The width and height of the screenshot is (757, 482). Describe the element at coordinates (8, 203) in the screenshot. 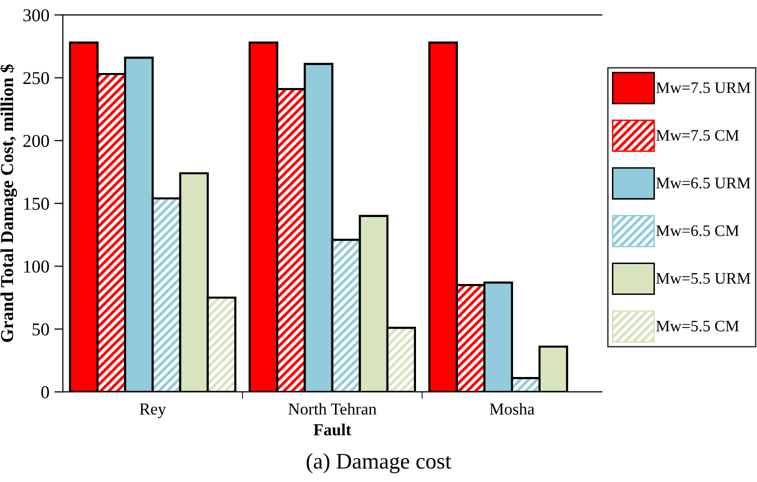

I see `y-axis-title: Grand Total Damage Cost, million $` at that location.